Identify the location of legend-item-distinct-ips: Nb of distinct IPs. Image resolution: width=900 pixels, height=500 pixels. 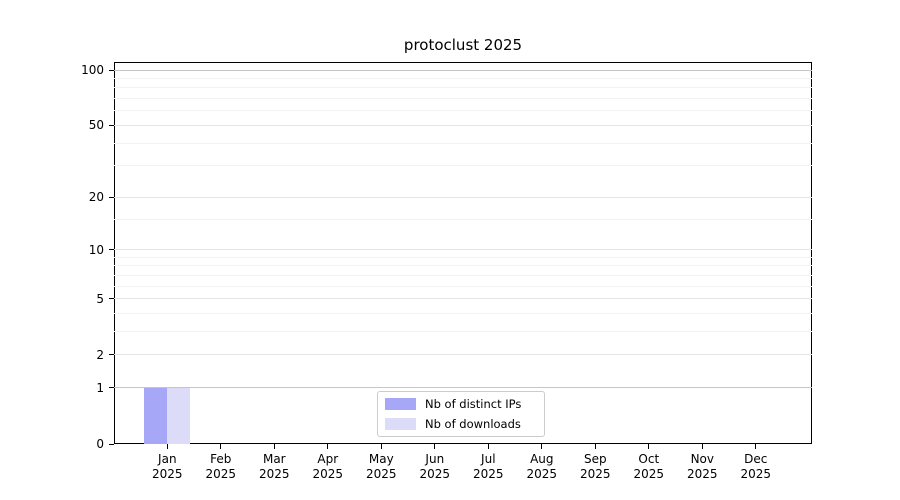
(461, 404).